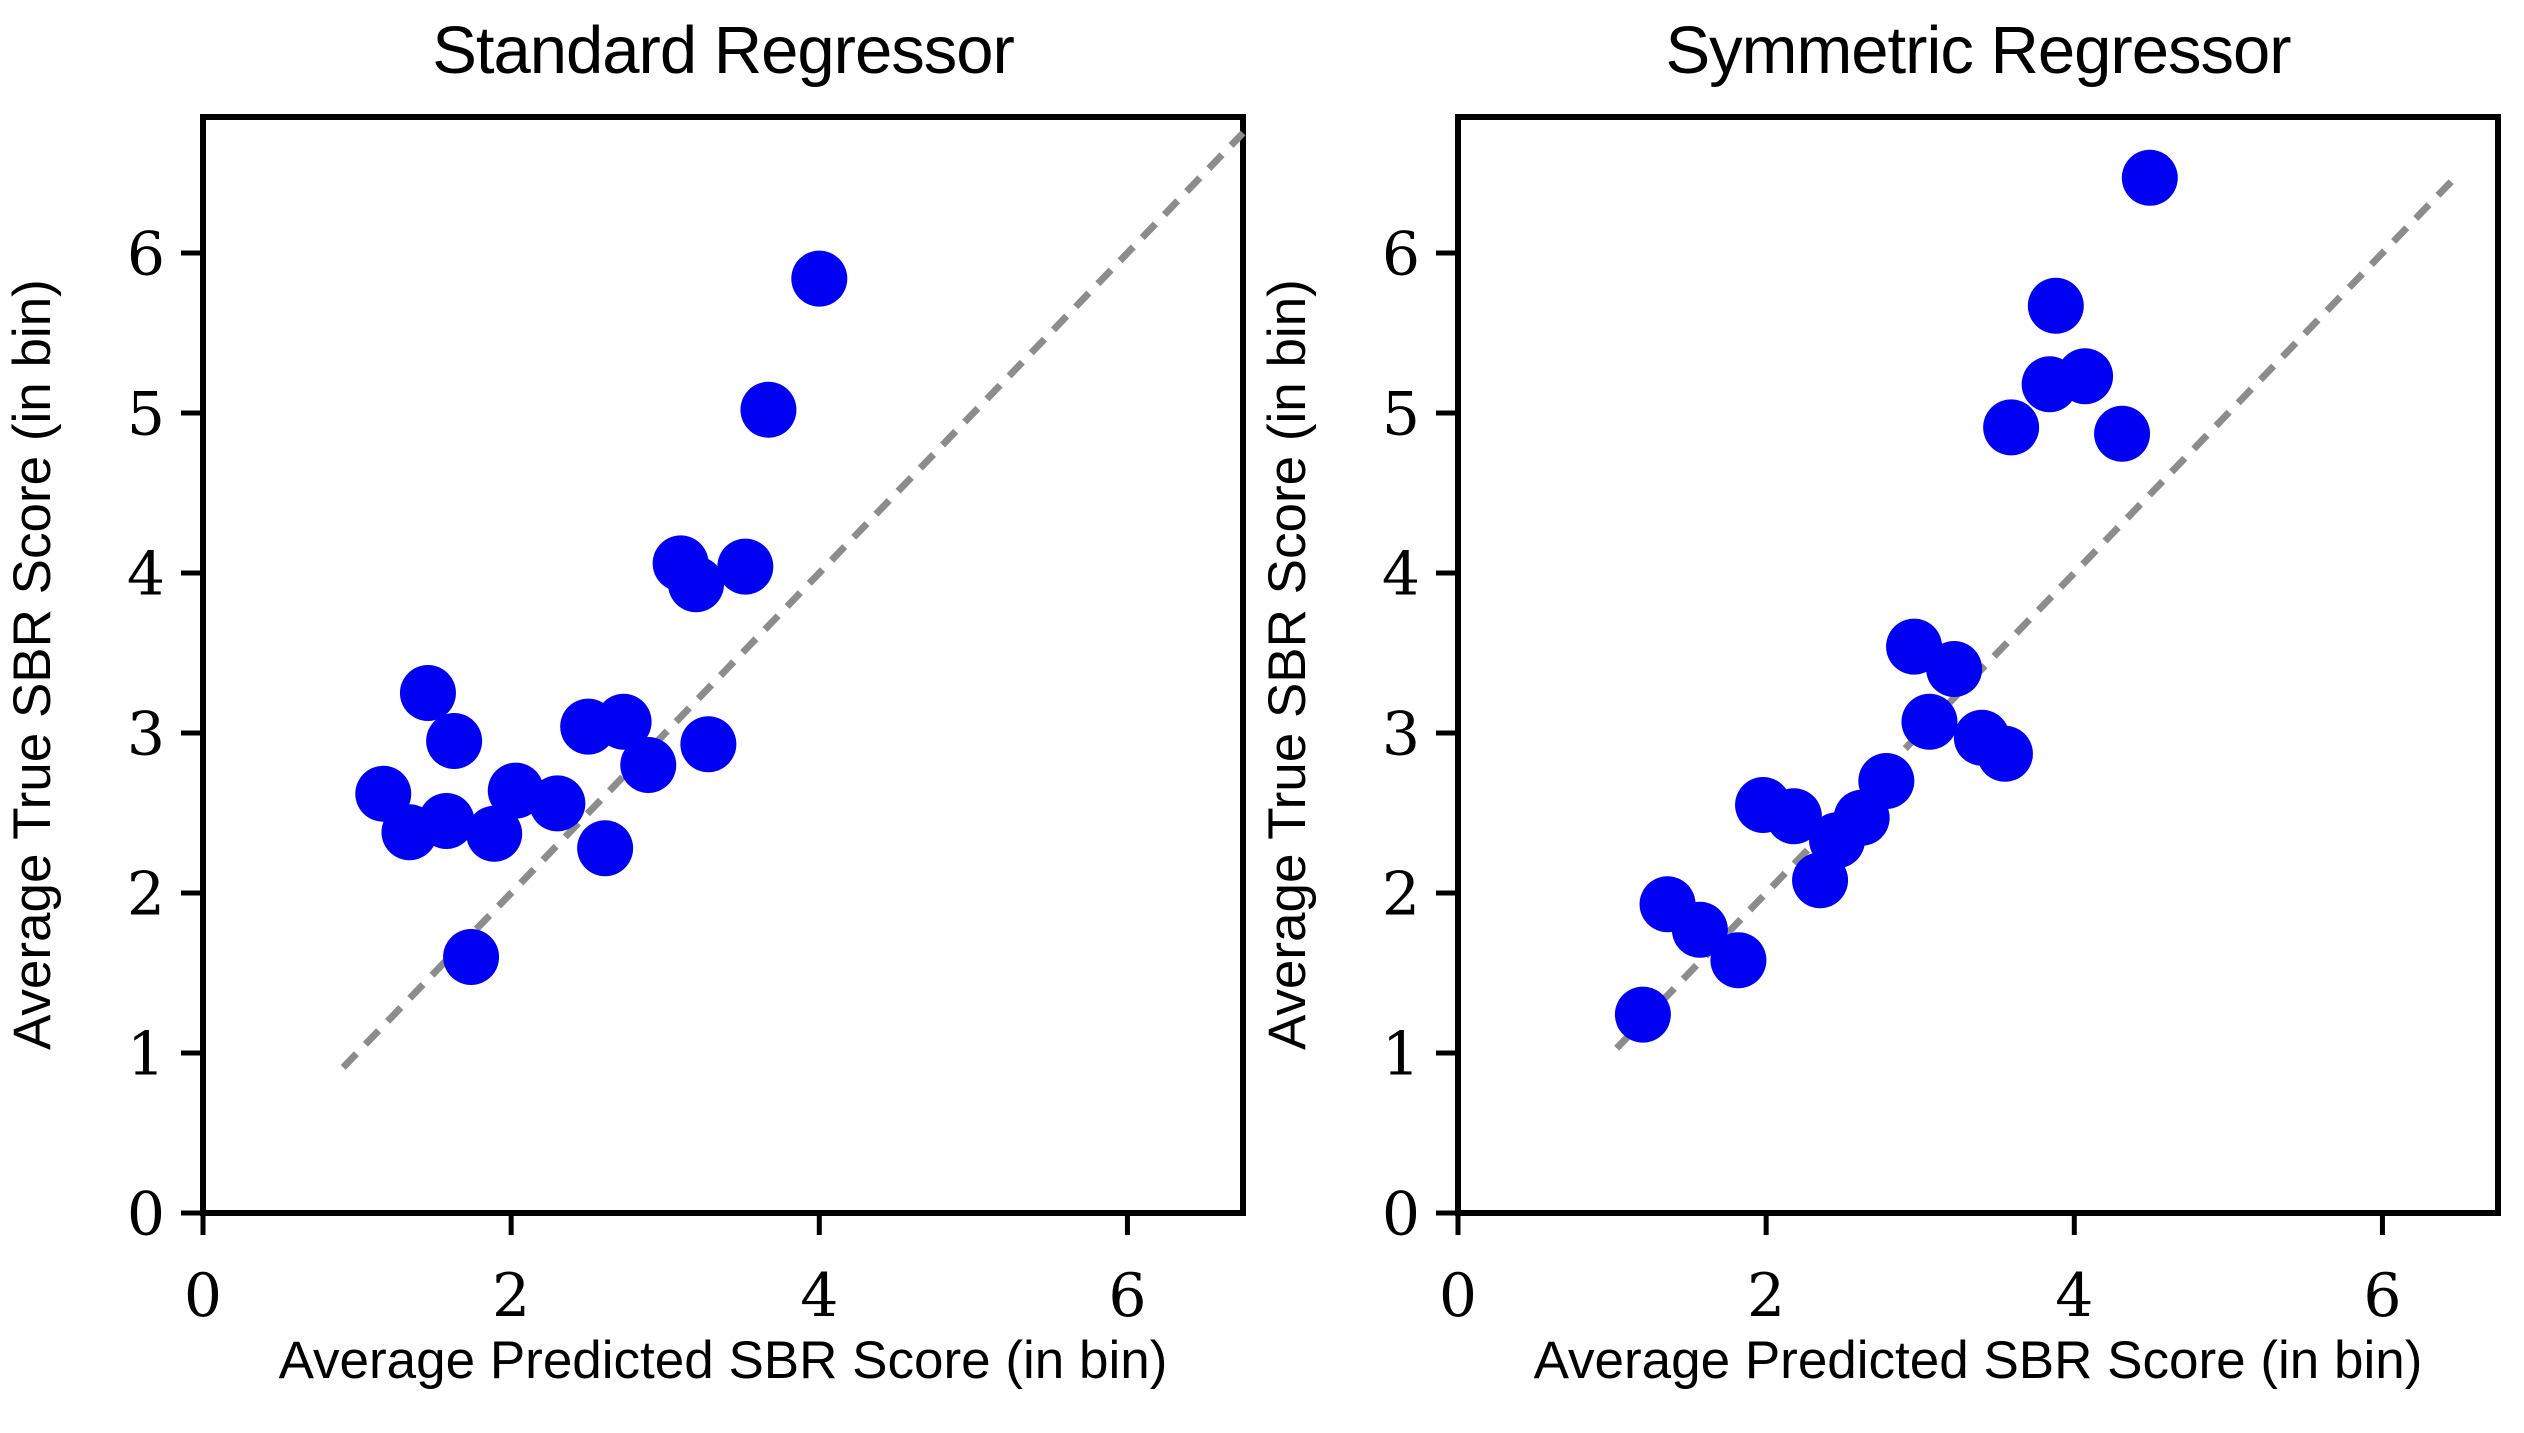 Image resolution: width=2524 pixels, height=1433 pixels. I want to click on right-panel-y-tick-label: 5, so click(1401, 415).